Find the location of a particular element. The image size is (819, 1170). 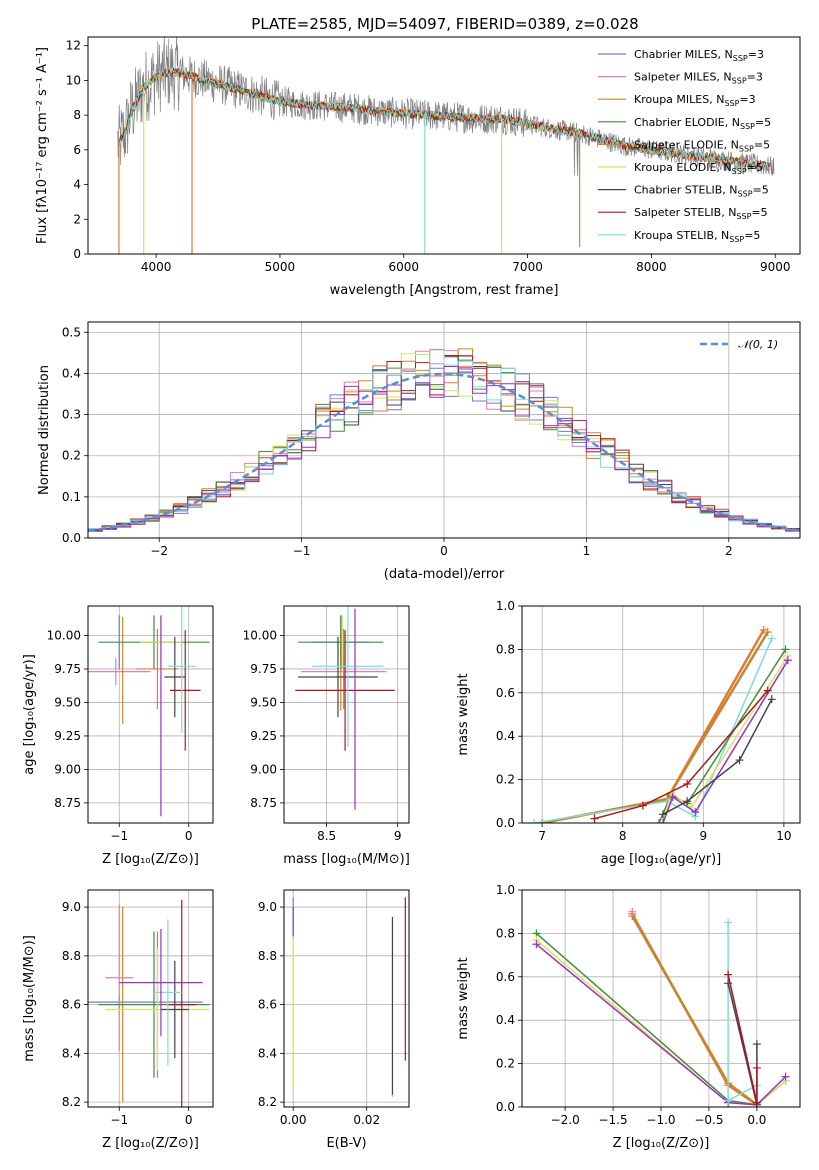

legend-entry: Chabrier ELODIE, NSSP=5 is located at coordinates (702, 123).